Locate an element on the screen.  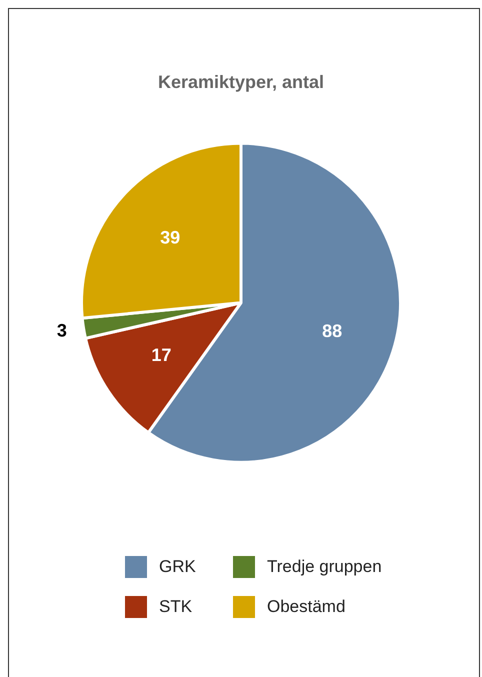
legend-label: GRK is located at coordinates (177, 567).